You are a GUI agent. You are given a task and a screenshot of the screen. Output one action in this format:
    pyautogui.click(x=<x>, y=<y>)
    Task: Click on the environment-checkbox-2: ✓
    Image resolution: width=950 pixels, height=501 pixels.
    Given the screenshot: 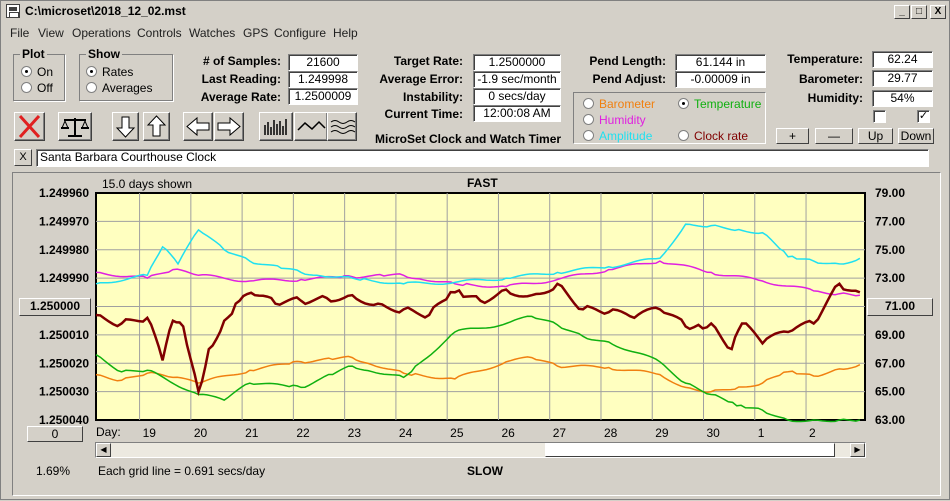 What is the action you would take?
    pyautogui.click(x=923, y=116)
    